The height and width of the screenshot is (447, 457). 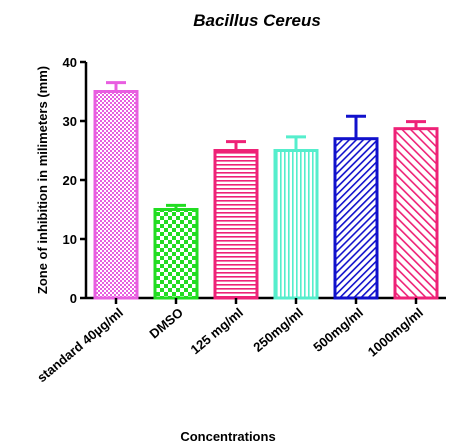 What do you see at coordinates (70, 121) in the screenshot?
I see `y-tick-label: 30` at bounding box center [70, 121].